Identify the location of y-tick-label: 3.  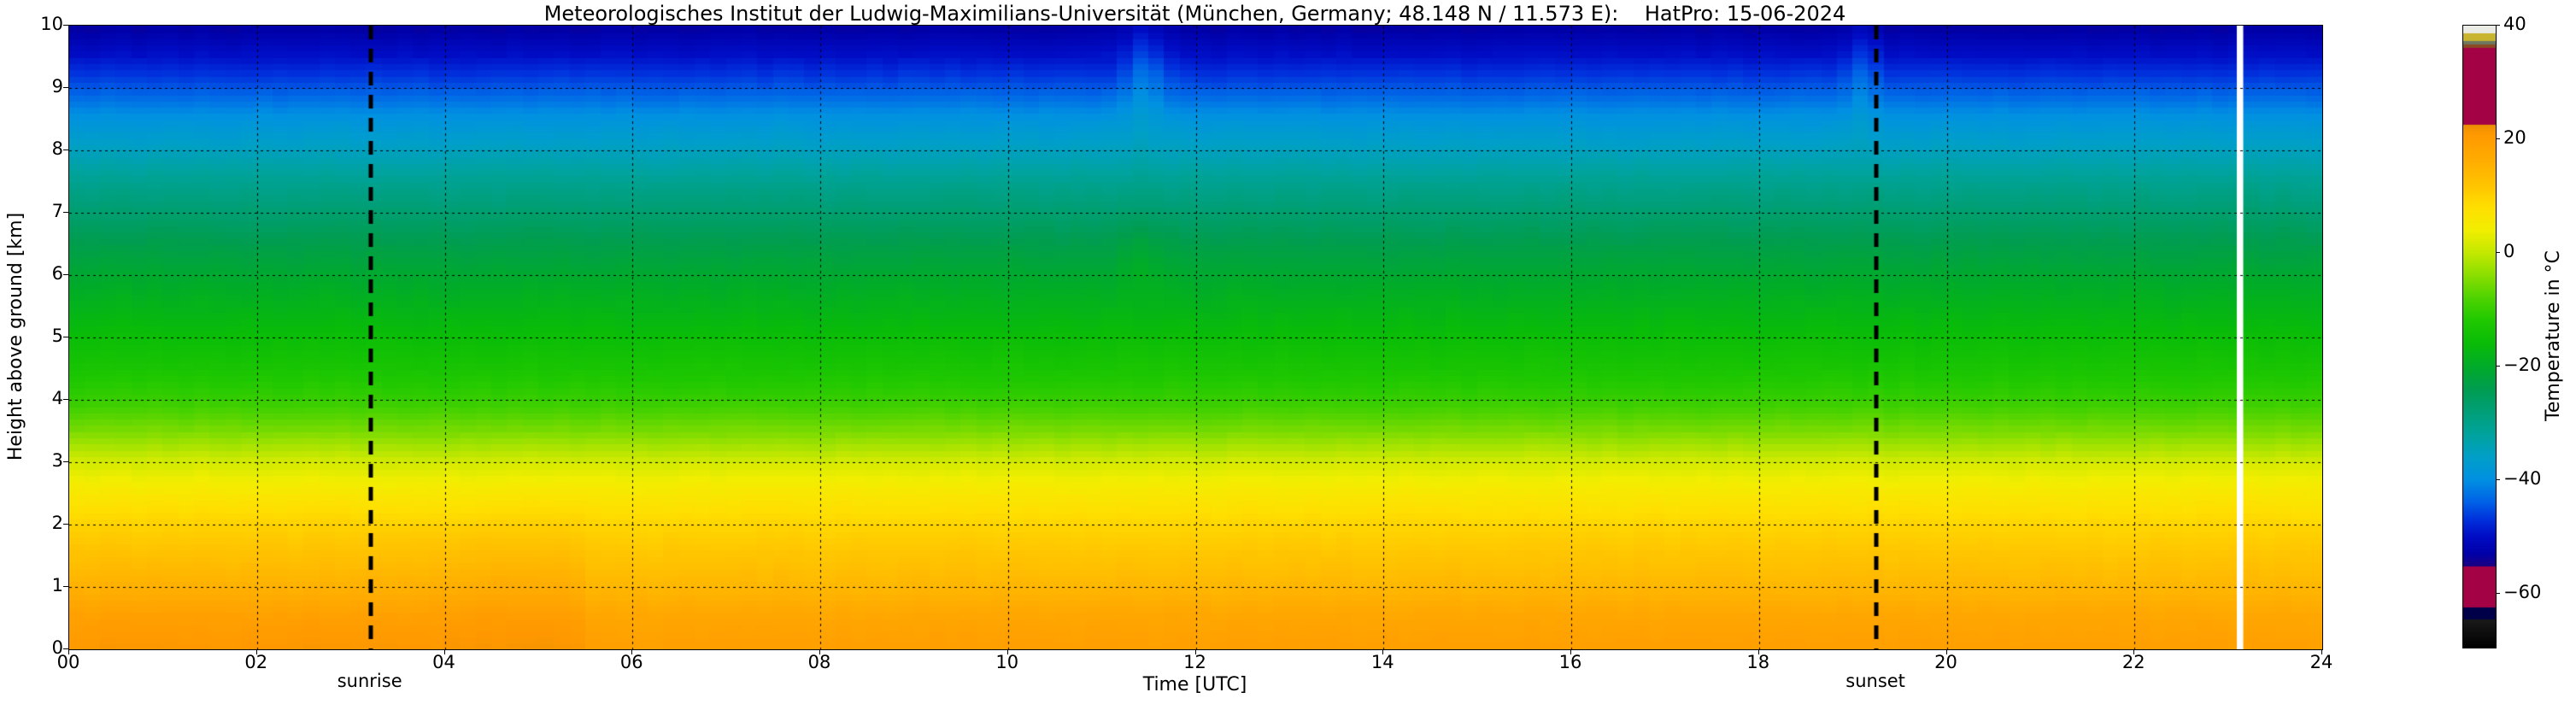
(57, 461).